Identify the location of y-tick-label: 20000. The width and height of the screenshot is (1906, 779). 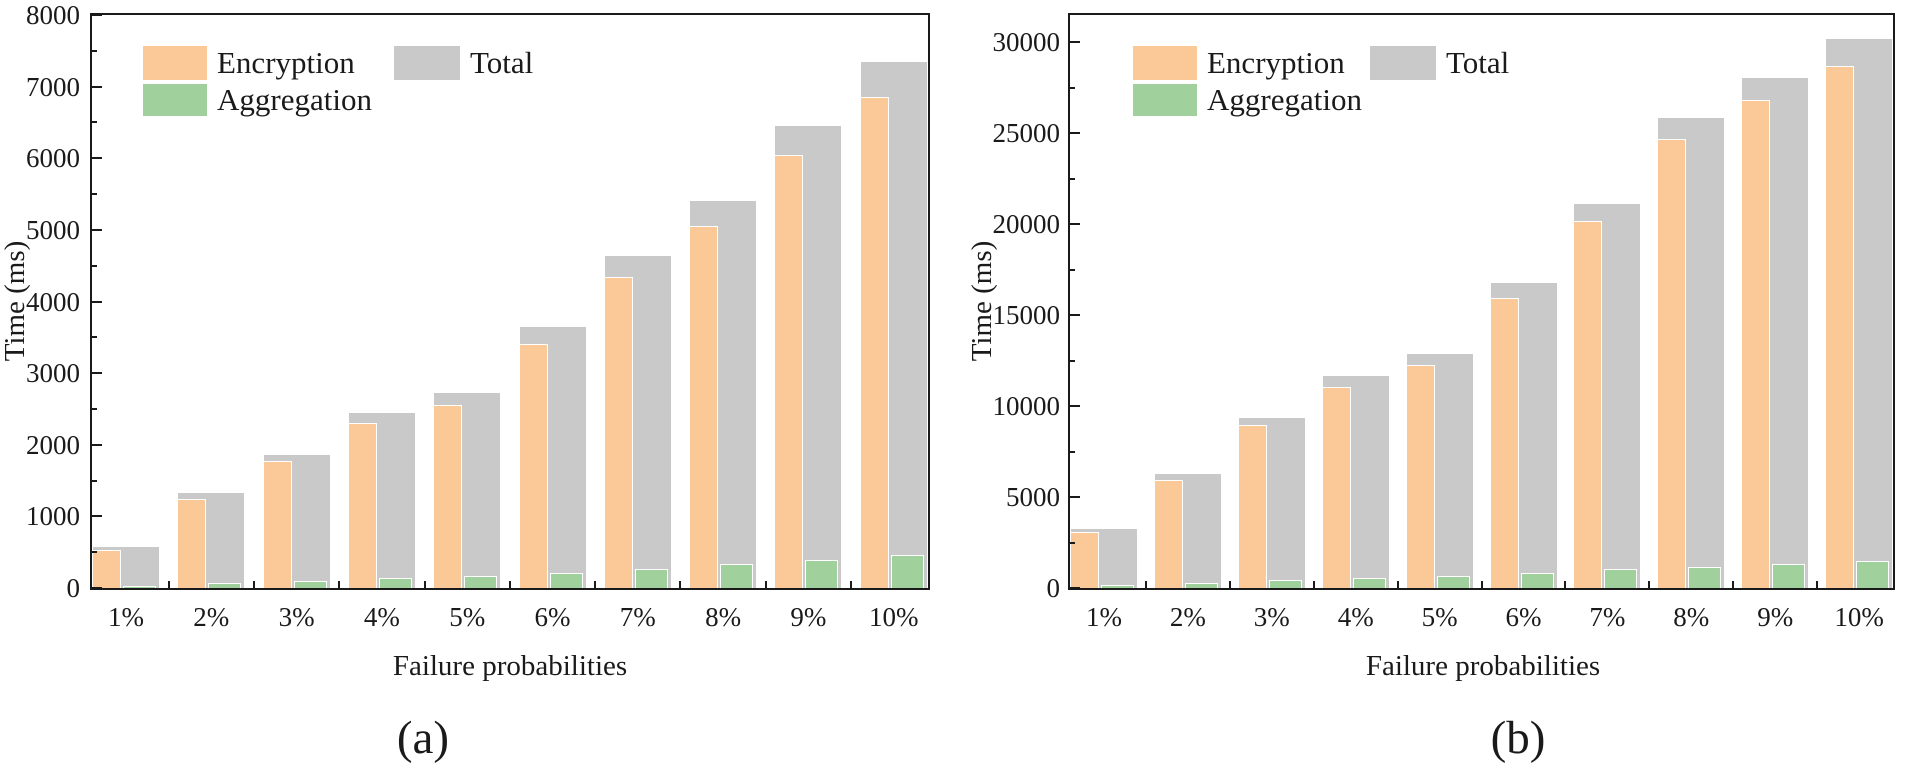
(1026, 224).